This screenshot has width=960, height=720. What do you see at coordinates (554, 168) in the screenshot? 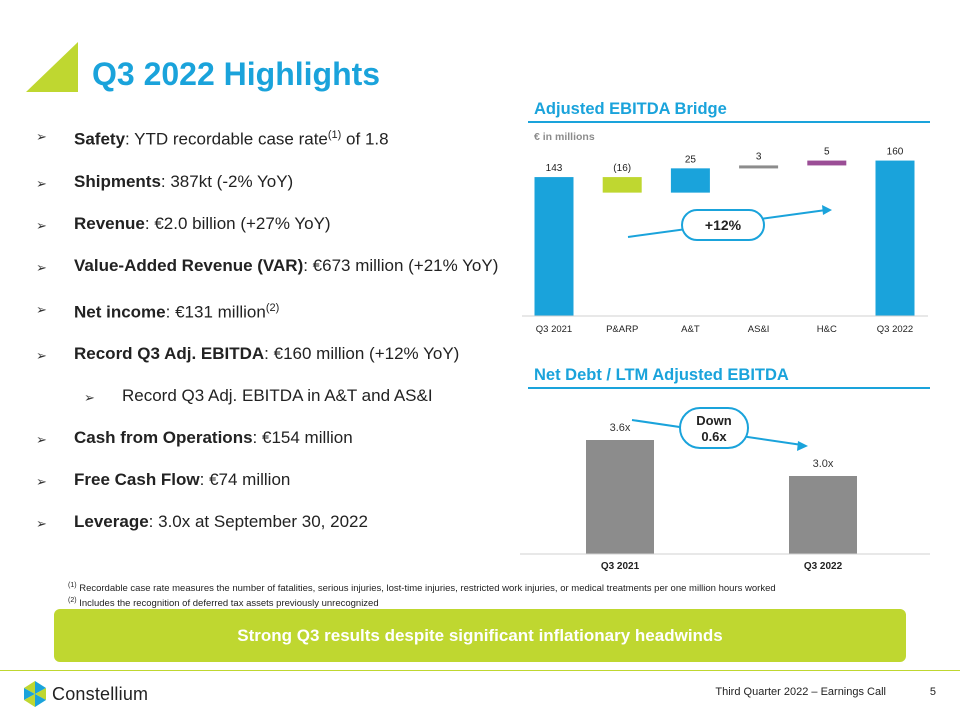
I see `value-label: 143` at bounding box center [554, 168].